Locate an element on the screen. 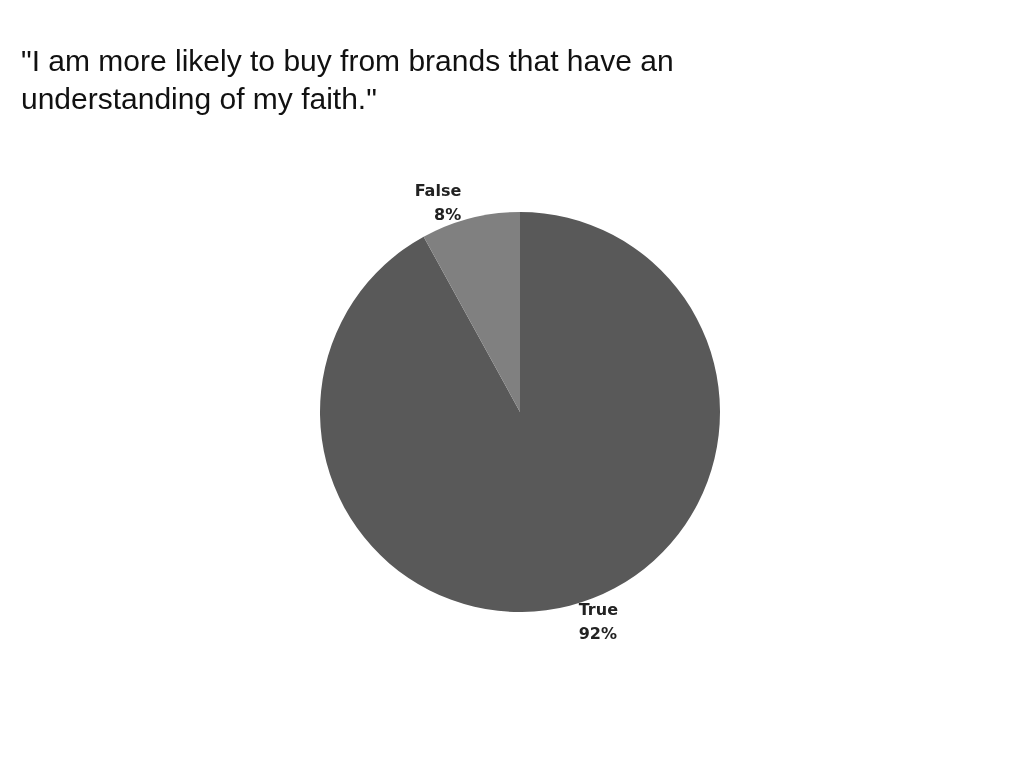 The image size is (1024, 768). data-label: 8% is located at coordinates (448, 215).